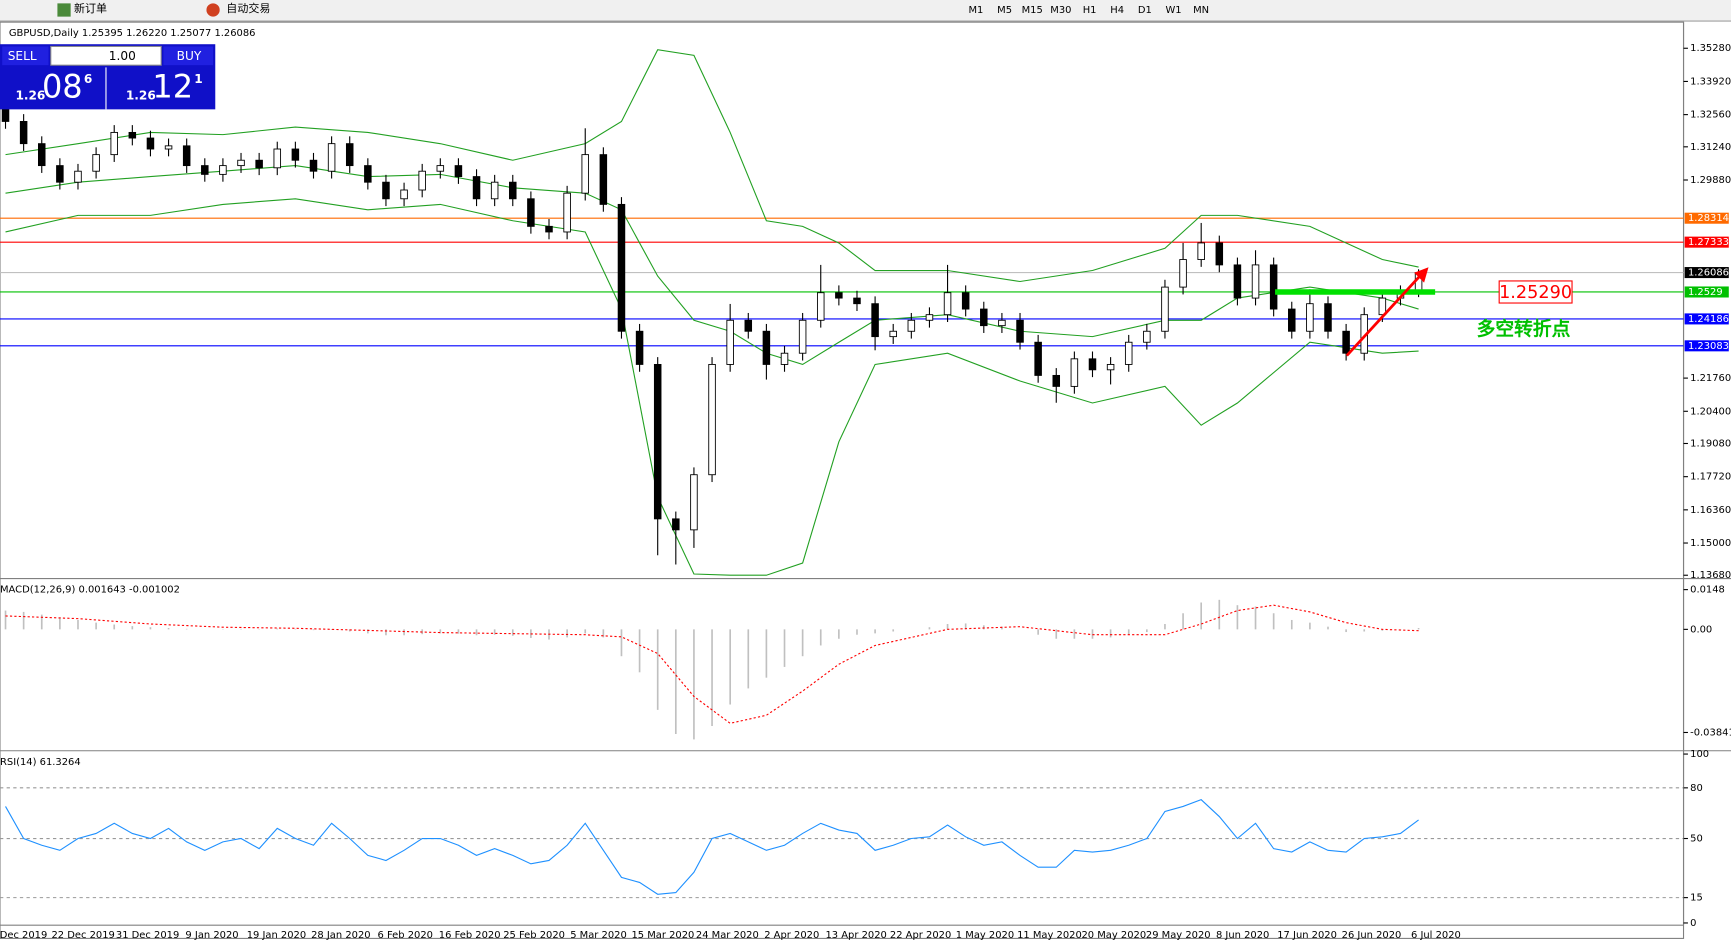 The height and width of the screenshot is (944, 1731). I want to click on sell-button, so click(25, 56).